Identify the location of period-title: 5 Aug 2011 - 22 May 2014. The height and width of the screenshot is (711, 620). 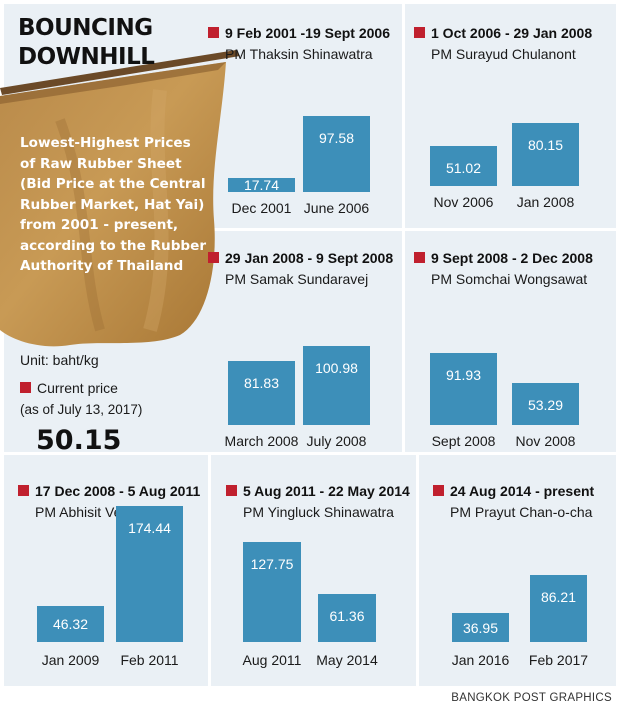
(318, 491).